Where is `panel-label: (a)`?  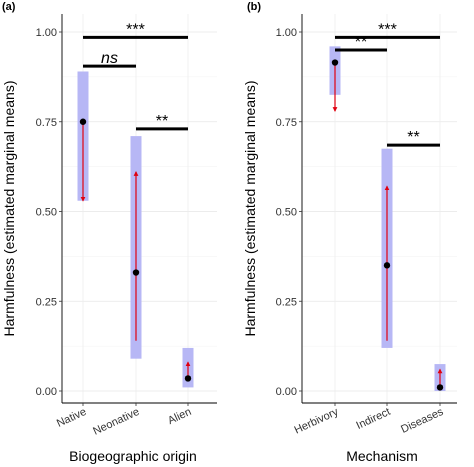 panel-label: (a) is located at coordinates (9, 7).